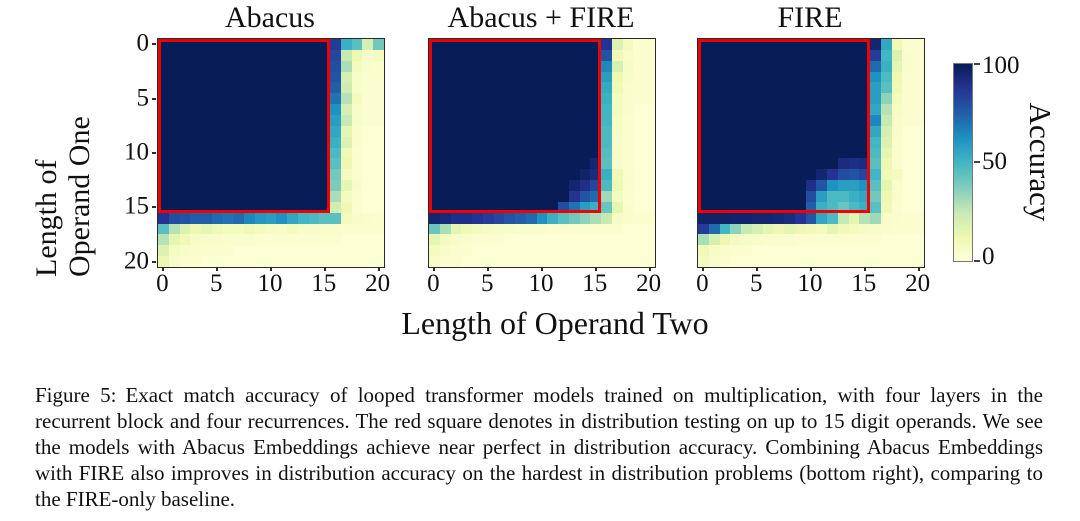  I want to click on x-tick-mark, so click(595, 269).